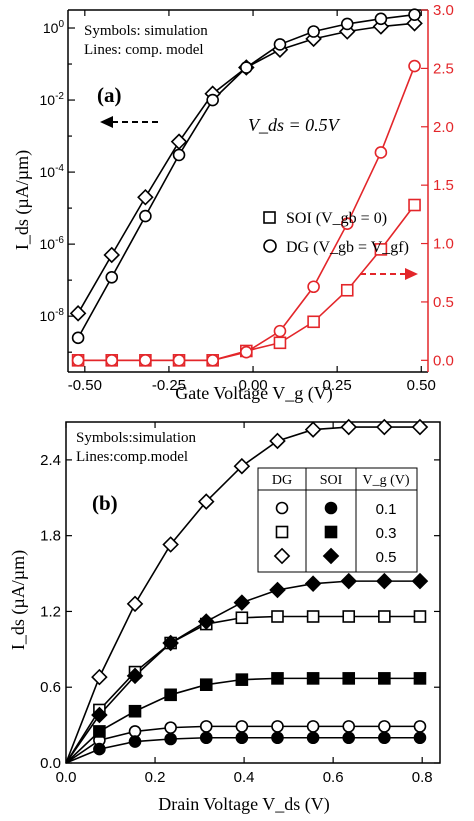 The height and width of the screenshot is (821, 474). I want to click on legend-vg-0-5: 0.5, so click(386, 557).